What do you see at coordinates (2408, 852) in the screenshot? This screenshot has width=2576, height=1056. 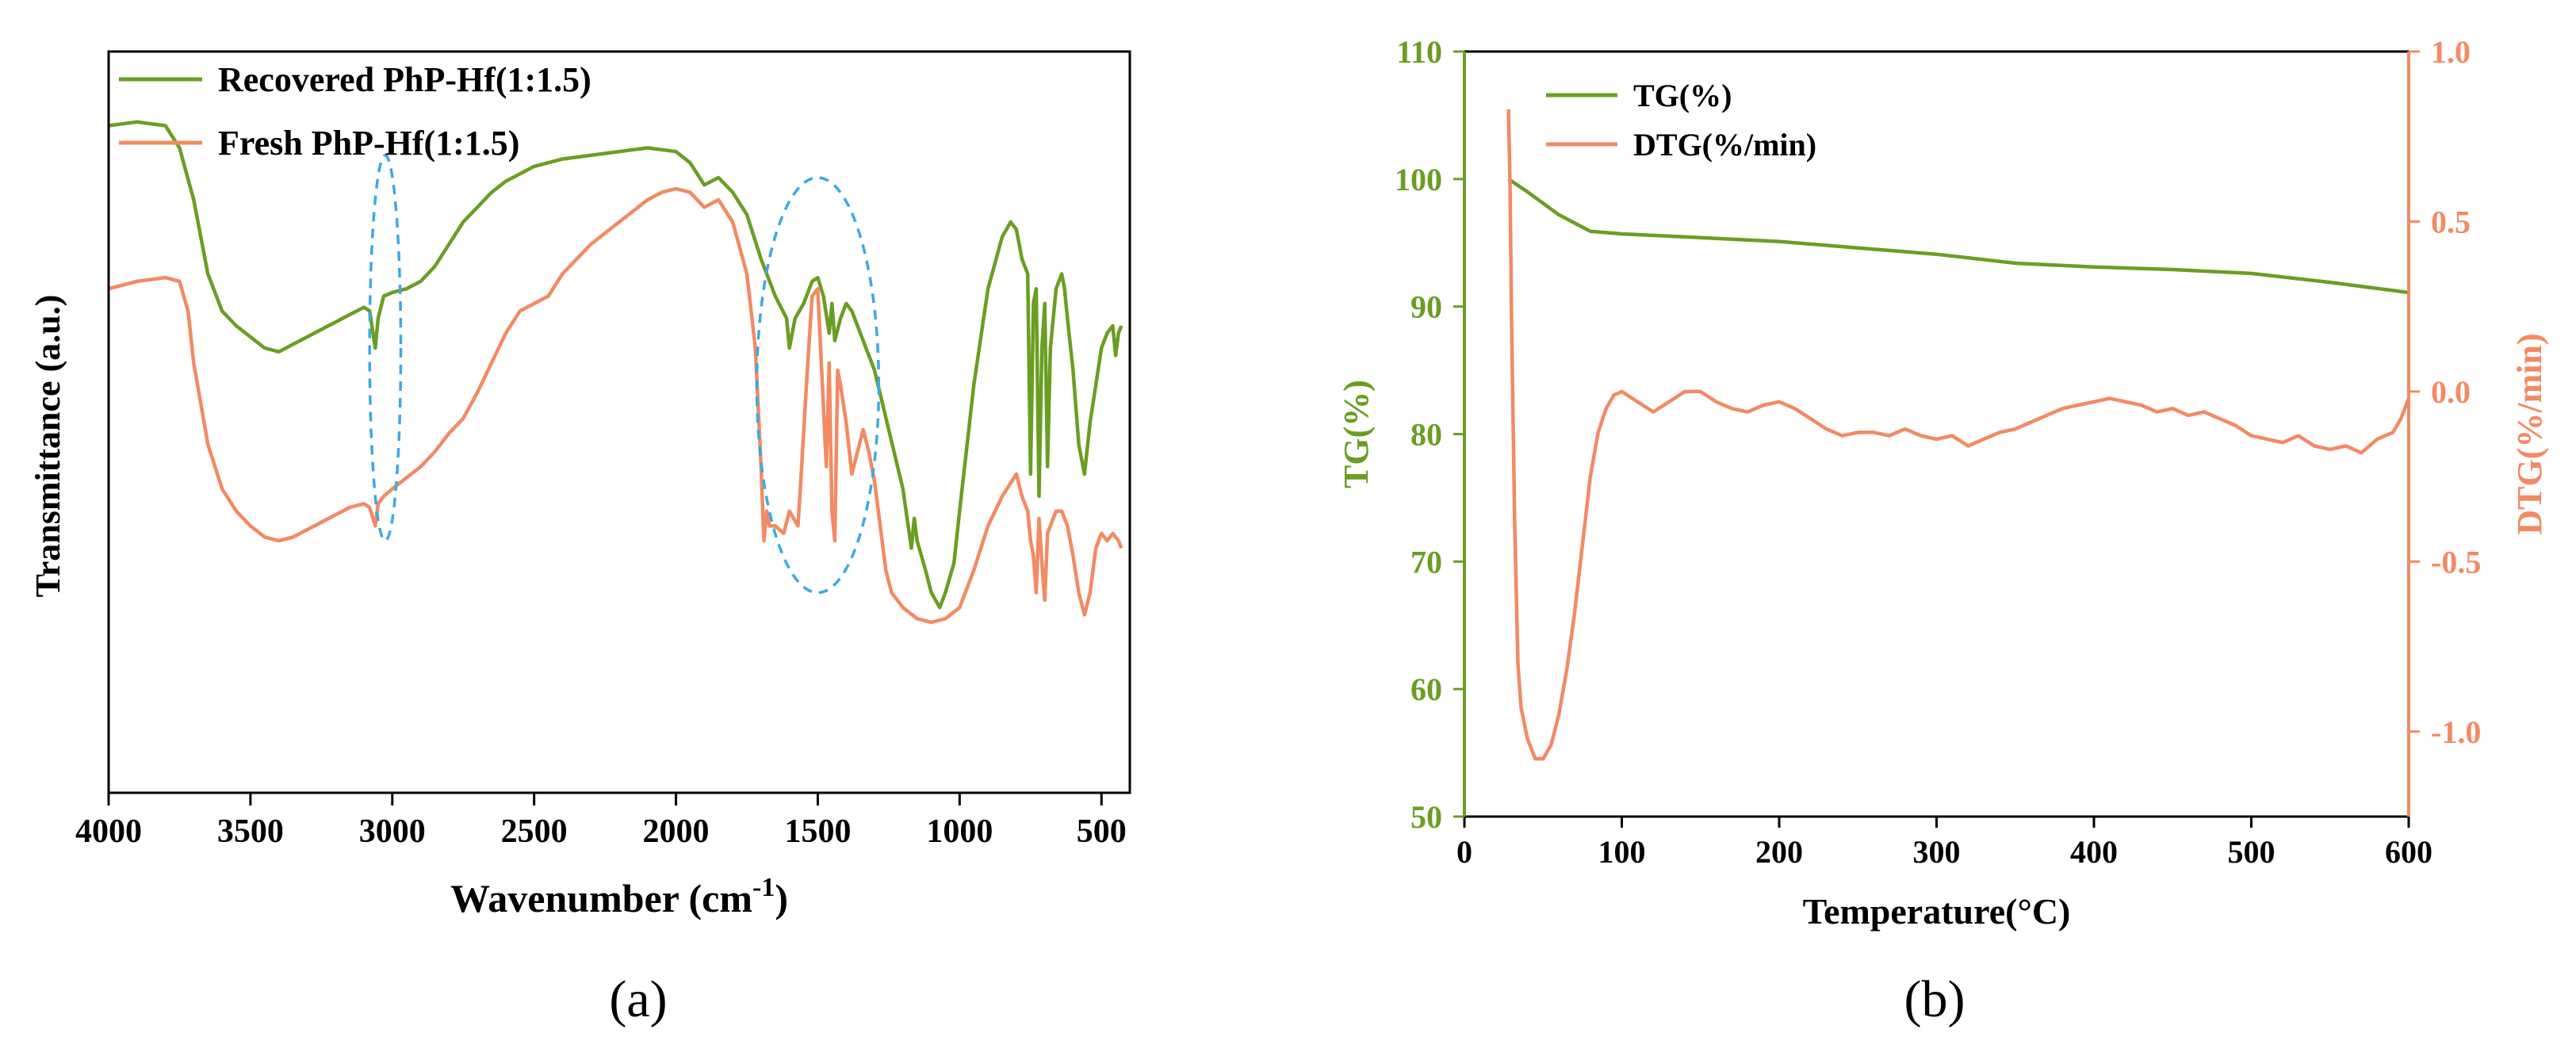 I see `b-x-tick-label: 600` at bounding box center [2408, 852].